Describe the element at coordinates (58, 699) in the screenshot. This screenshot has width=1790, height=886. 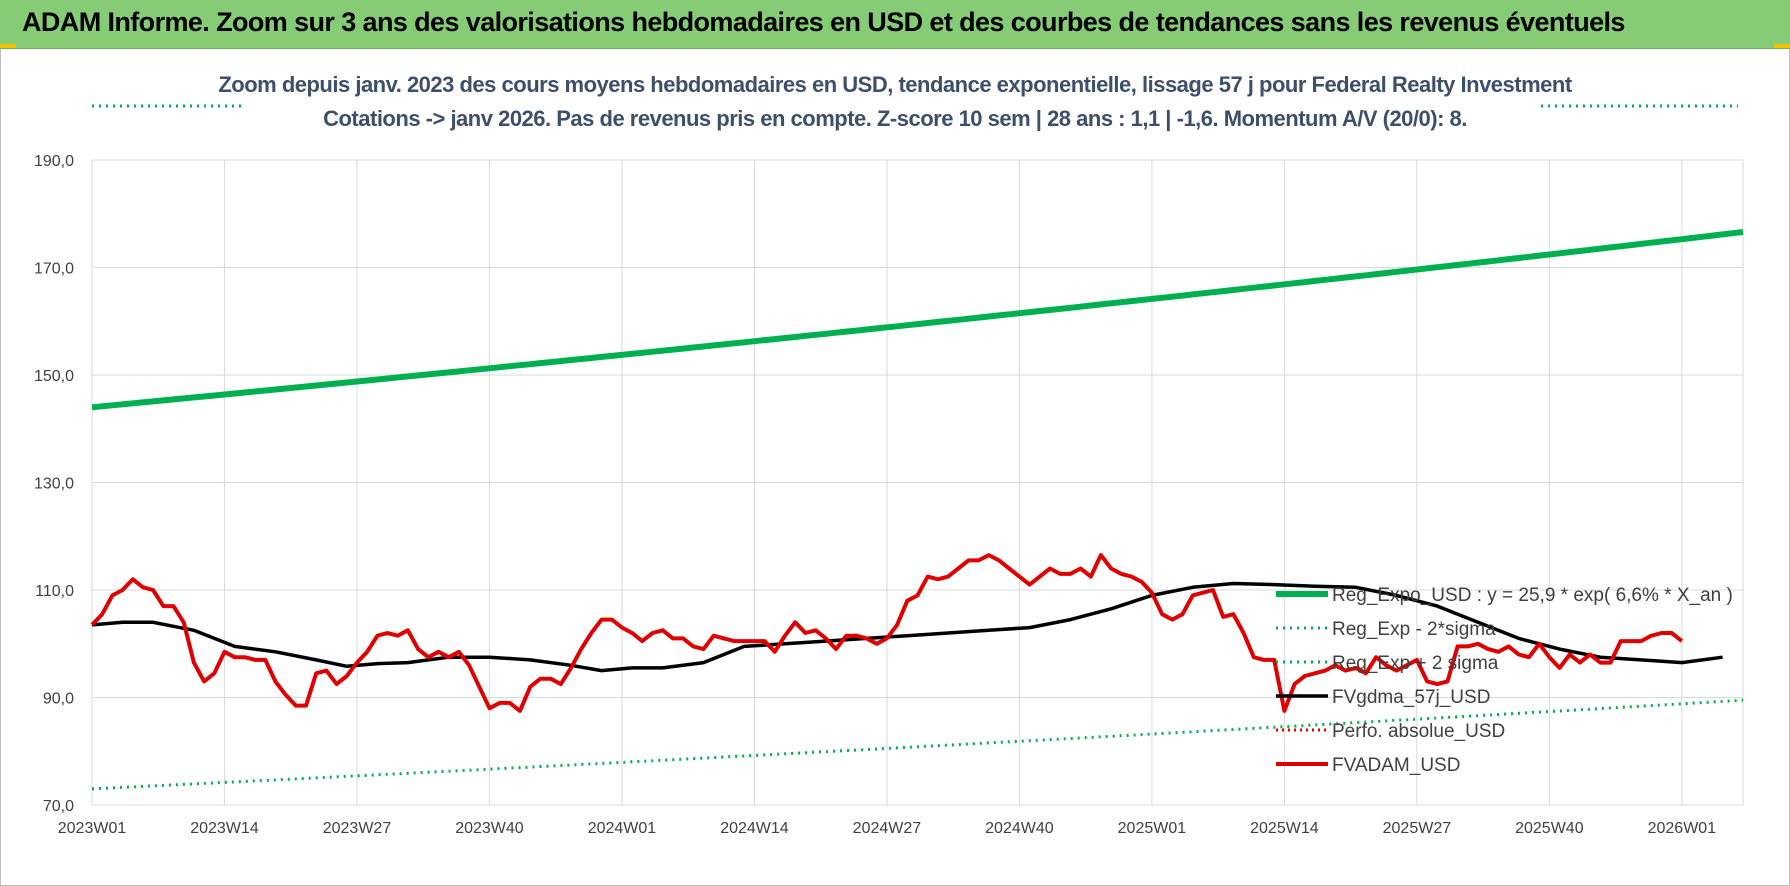
I see `y-tick-label: 90,0` at that location.